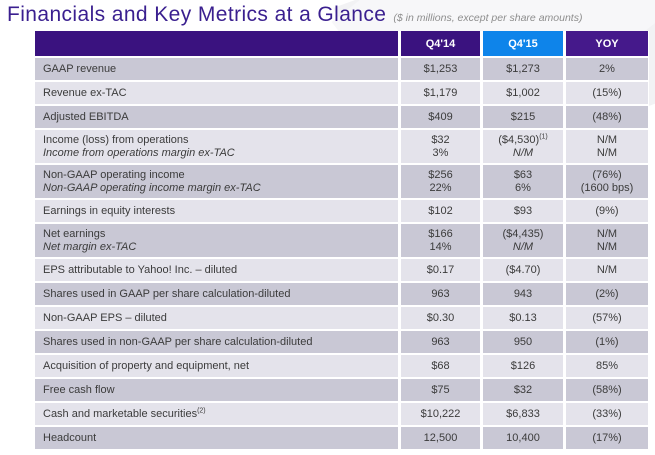  I want to click on q415-value-cell: $6,833, so click(523, 414).